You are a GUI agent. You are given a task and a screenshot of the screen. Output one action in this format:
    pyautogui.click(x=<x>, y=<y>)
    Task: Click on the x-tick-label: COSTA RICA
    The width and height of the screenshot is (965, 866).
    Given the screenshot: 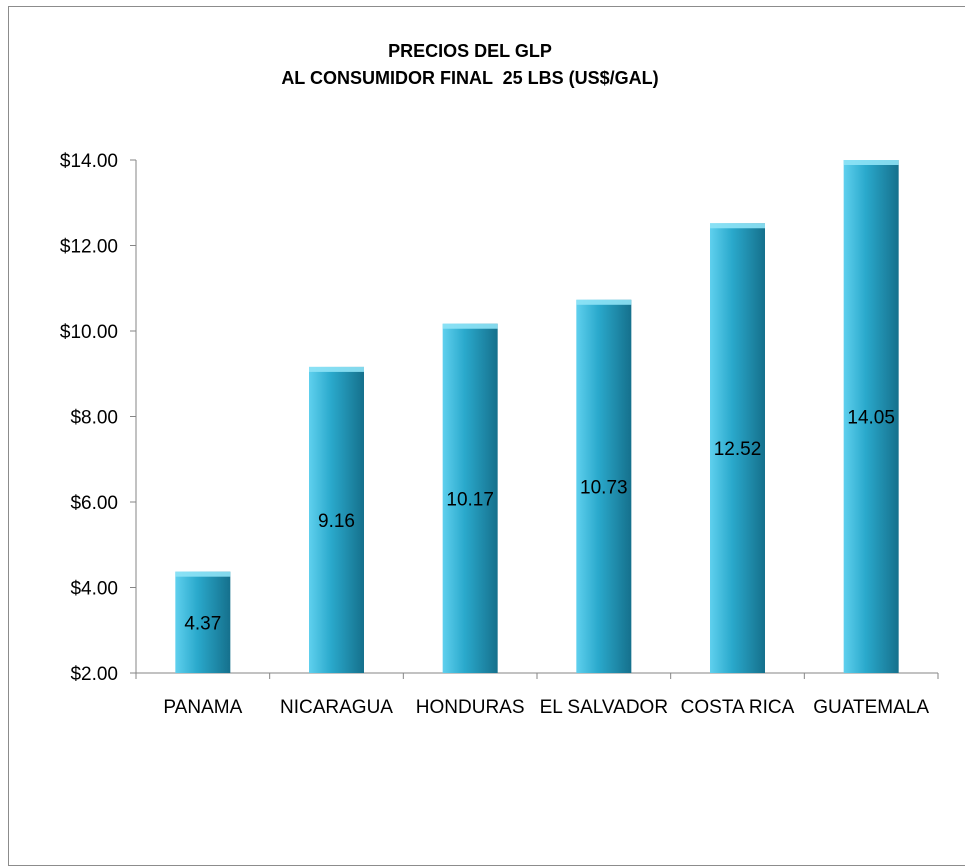 What is the action you would take?
    pyautogui.click(x=738, y=707)
    